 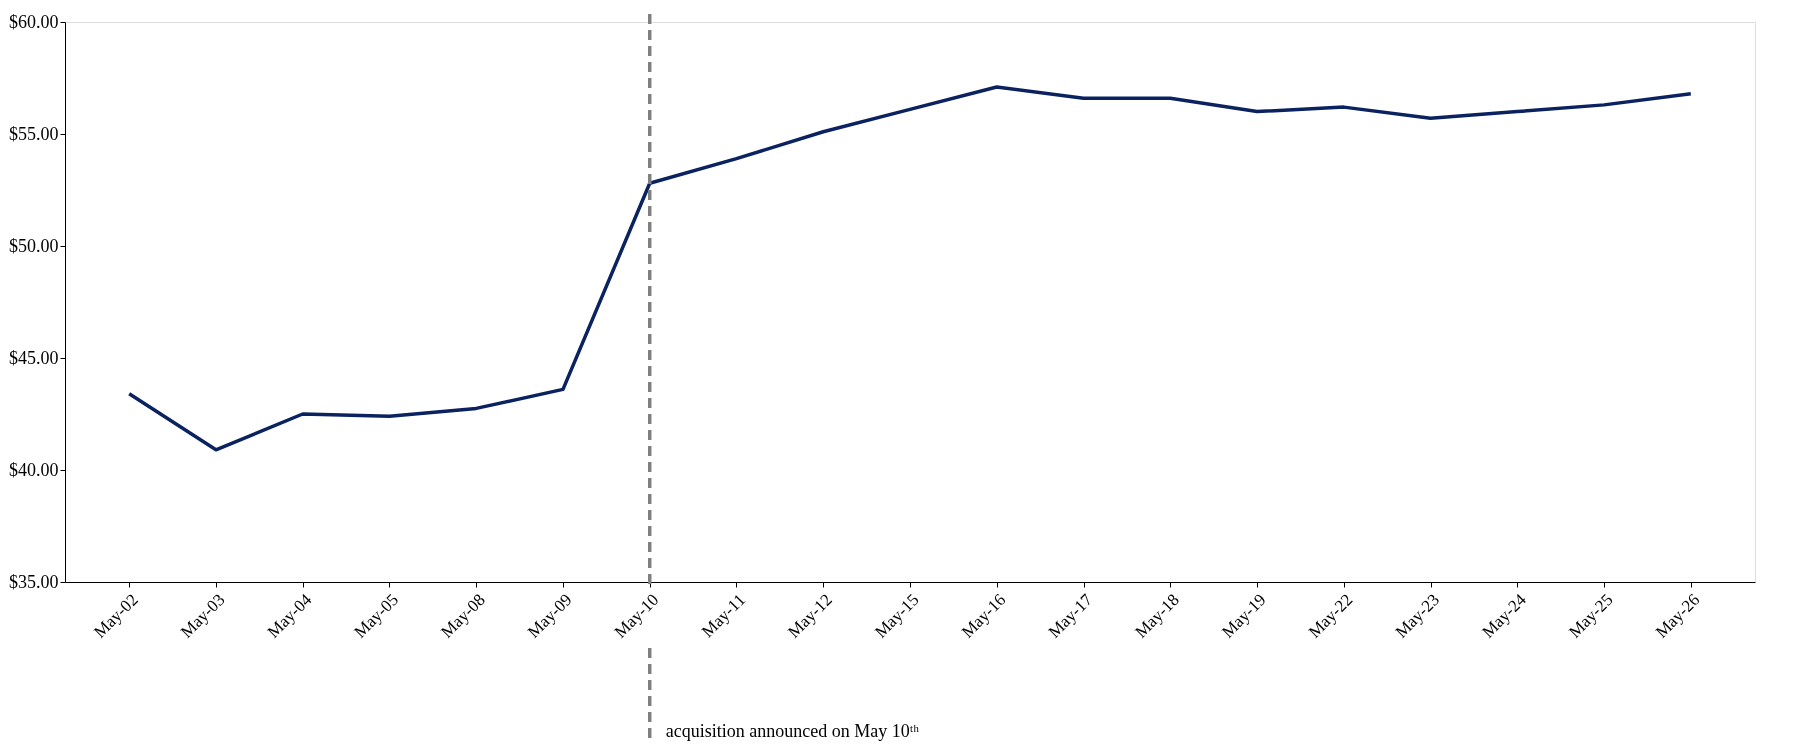 What do you see at coordinates (34, 469) in the screenshot?
I see `y-tick-label: $40.00` at bounding box center [34, 469].